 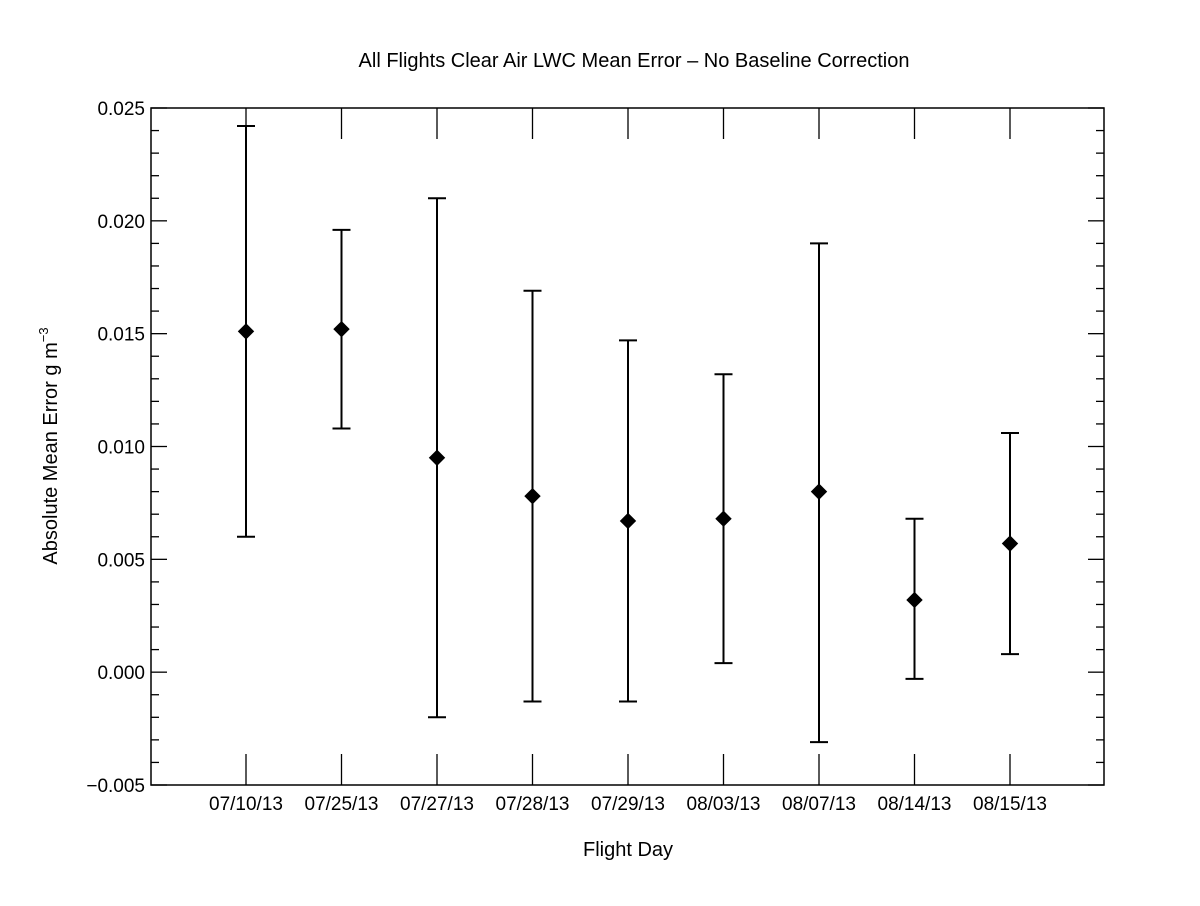 I want to click on y-tick-label: 0.015, so click(x=121, y=335).